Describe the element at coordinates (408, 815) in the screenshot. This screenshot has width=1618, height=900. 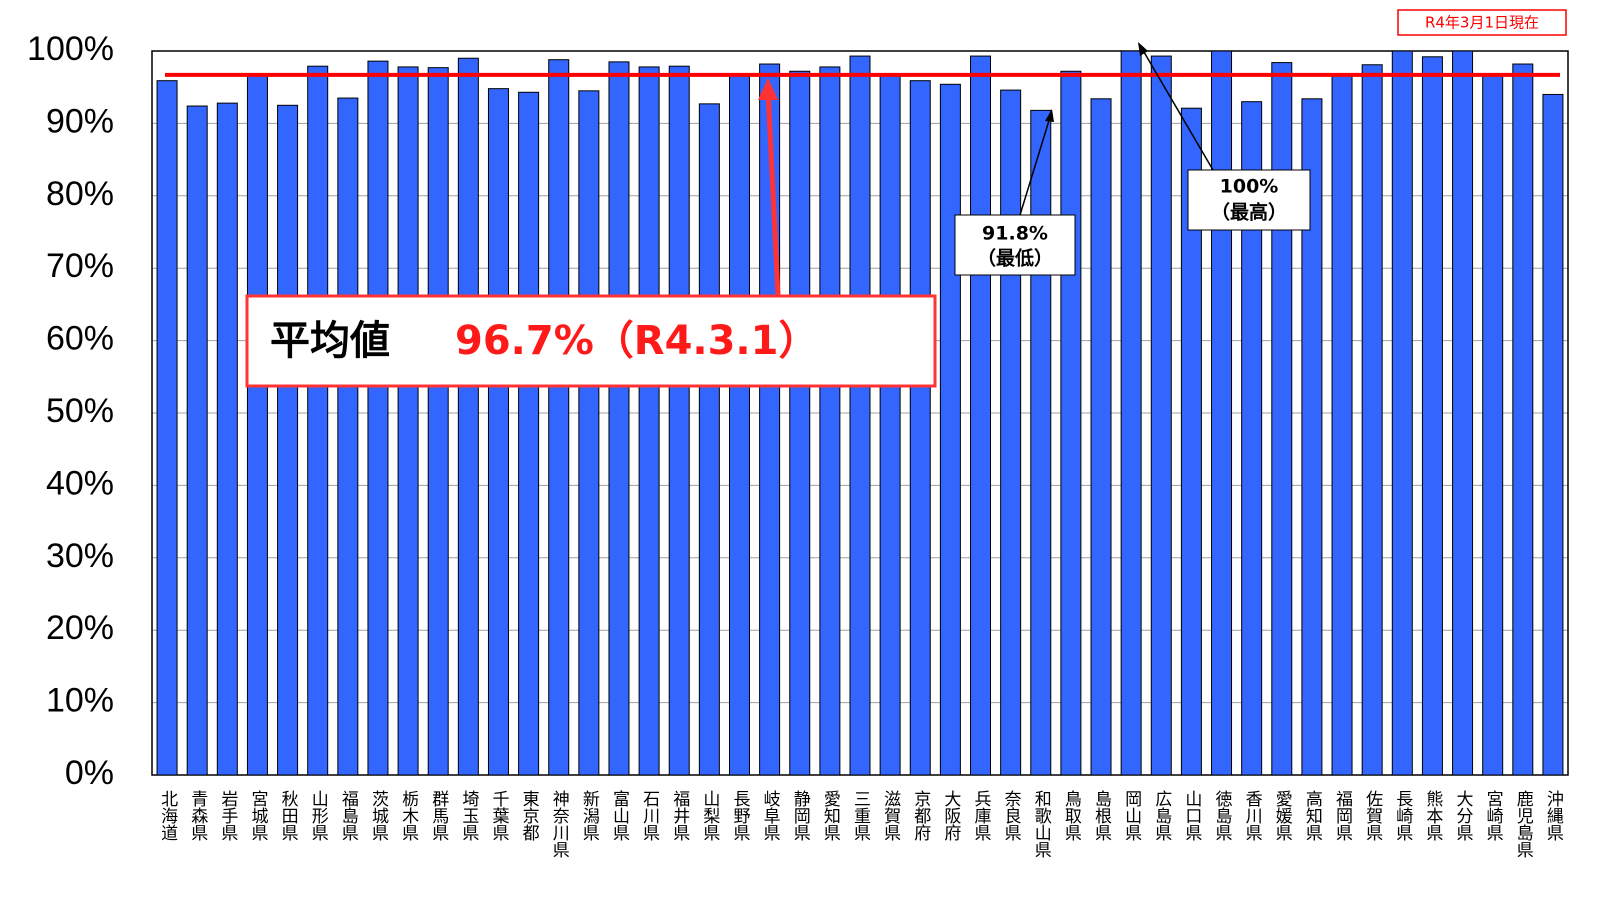
I see `x-tick-label: 栃木県` at that location.